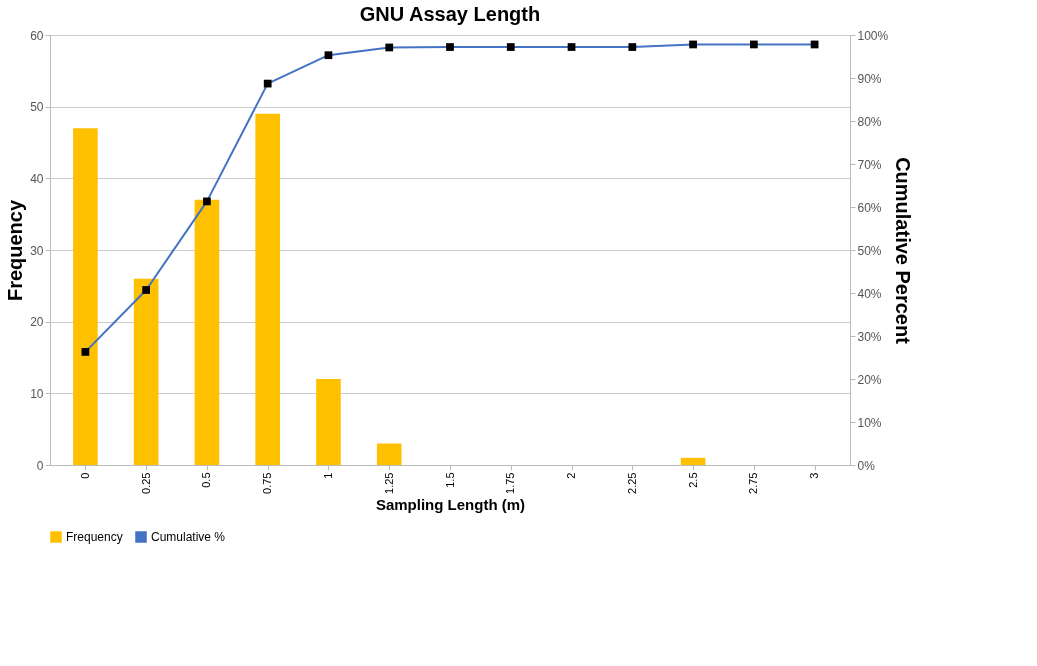 The width and height of the screenshot is (1037, 666). What do you see at coordinates (753, 483) in the screenshot?
I see `x-tick-label: 2.75` at bounding box center [753, 483].